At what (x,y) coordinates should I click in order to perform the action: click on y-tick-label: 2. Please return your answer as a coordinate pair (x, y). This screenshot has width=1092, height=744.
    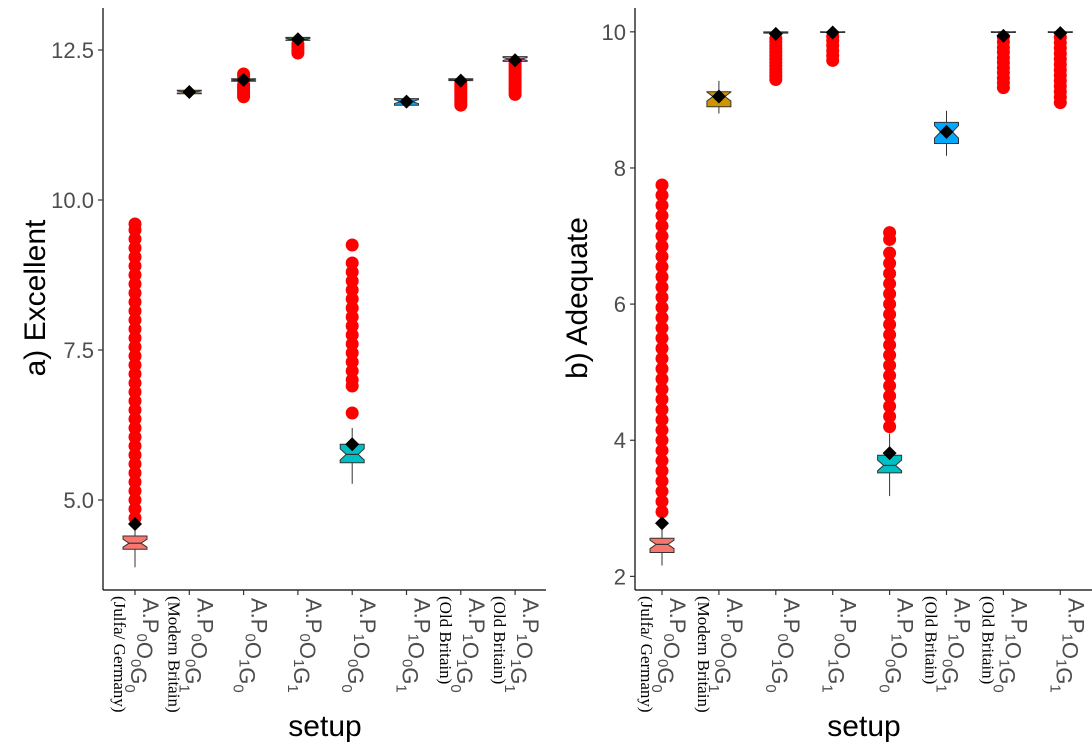
    Looking at the image, I should click on (620, 576).